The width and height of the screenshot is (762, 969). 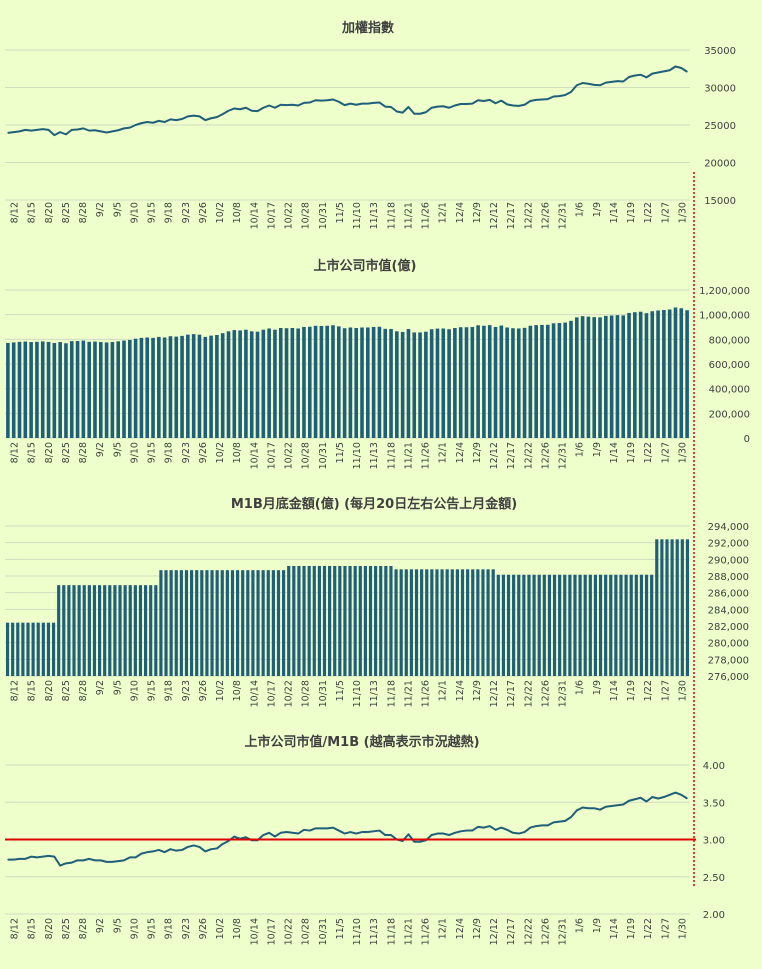 What do you see at coordinates (631, 452) in the screenshot?
I see `x-tick-label: 1/19` at bounding box center [631, 452].